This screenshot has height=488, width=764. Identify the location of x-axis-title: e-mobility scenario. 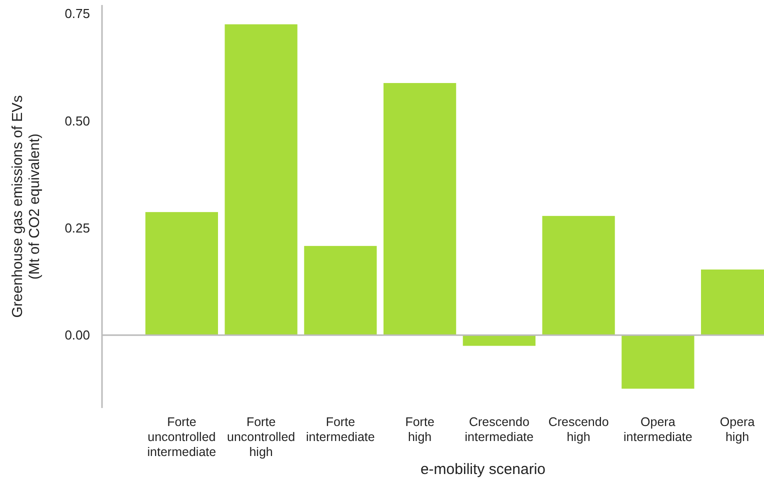
(483, 469).